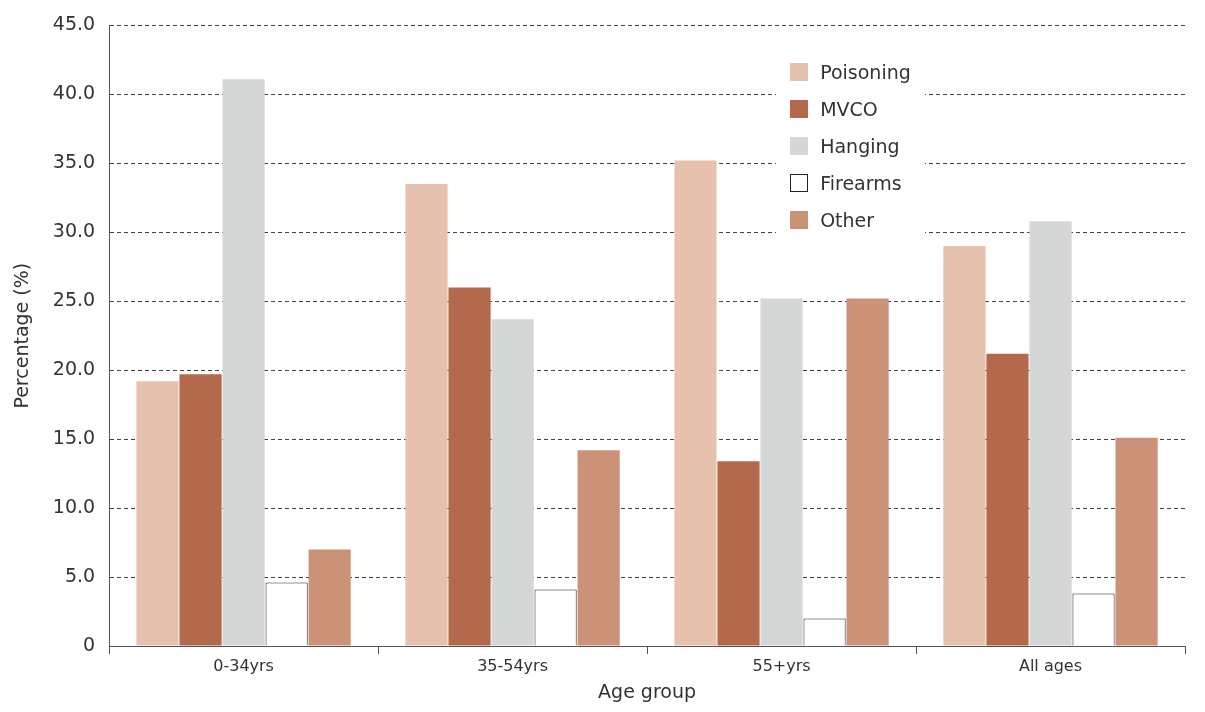 This screenshot has width=1205, height=712. What do you see at coordinates (847, 219) in the screenshot?
I see `legend-label: Other` at bounding box center [847, 219].